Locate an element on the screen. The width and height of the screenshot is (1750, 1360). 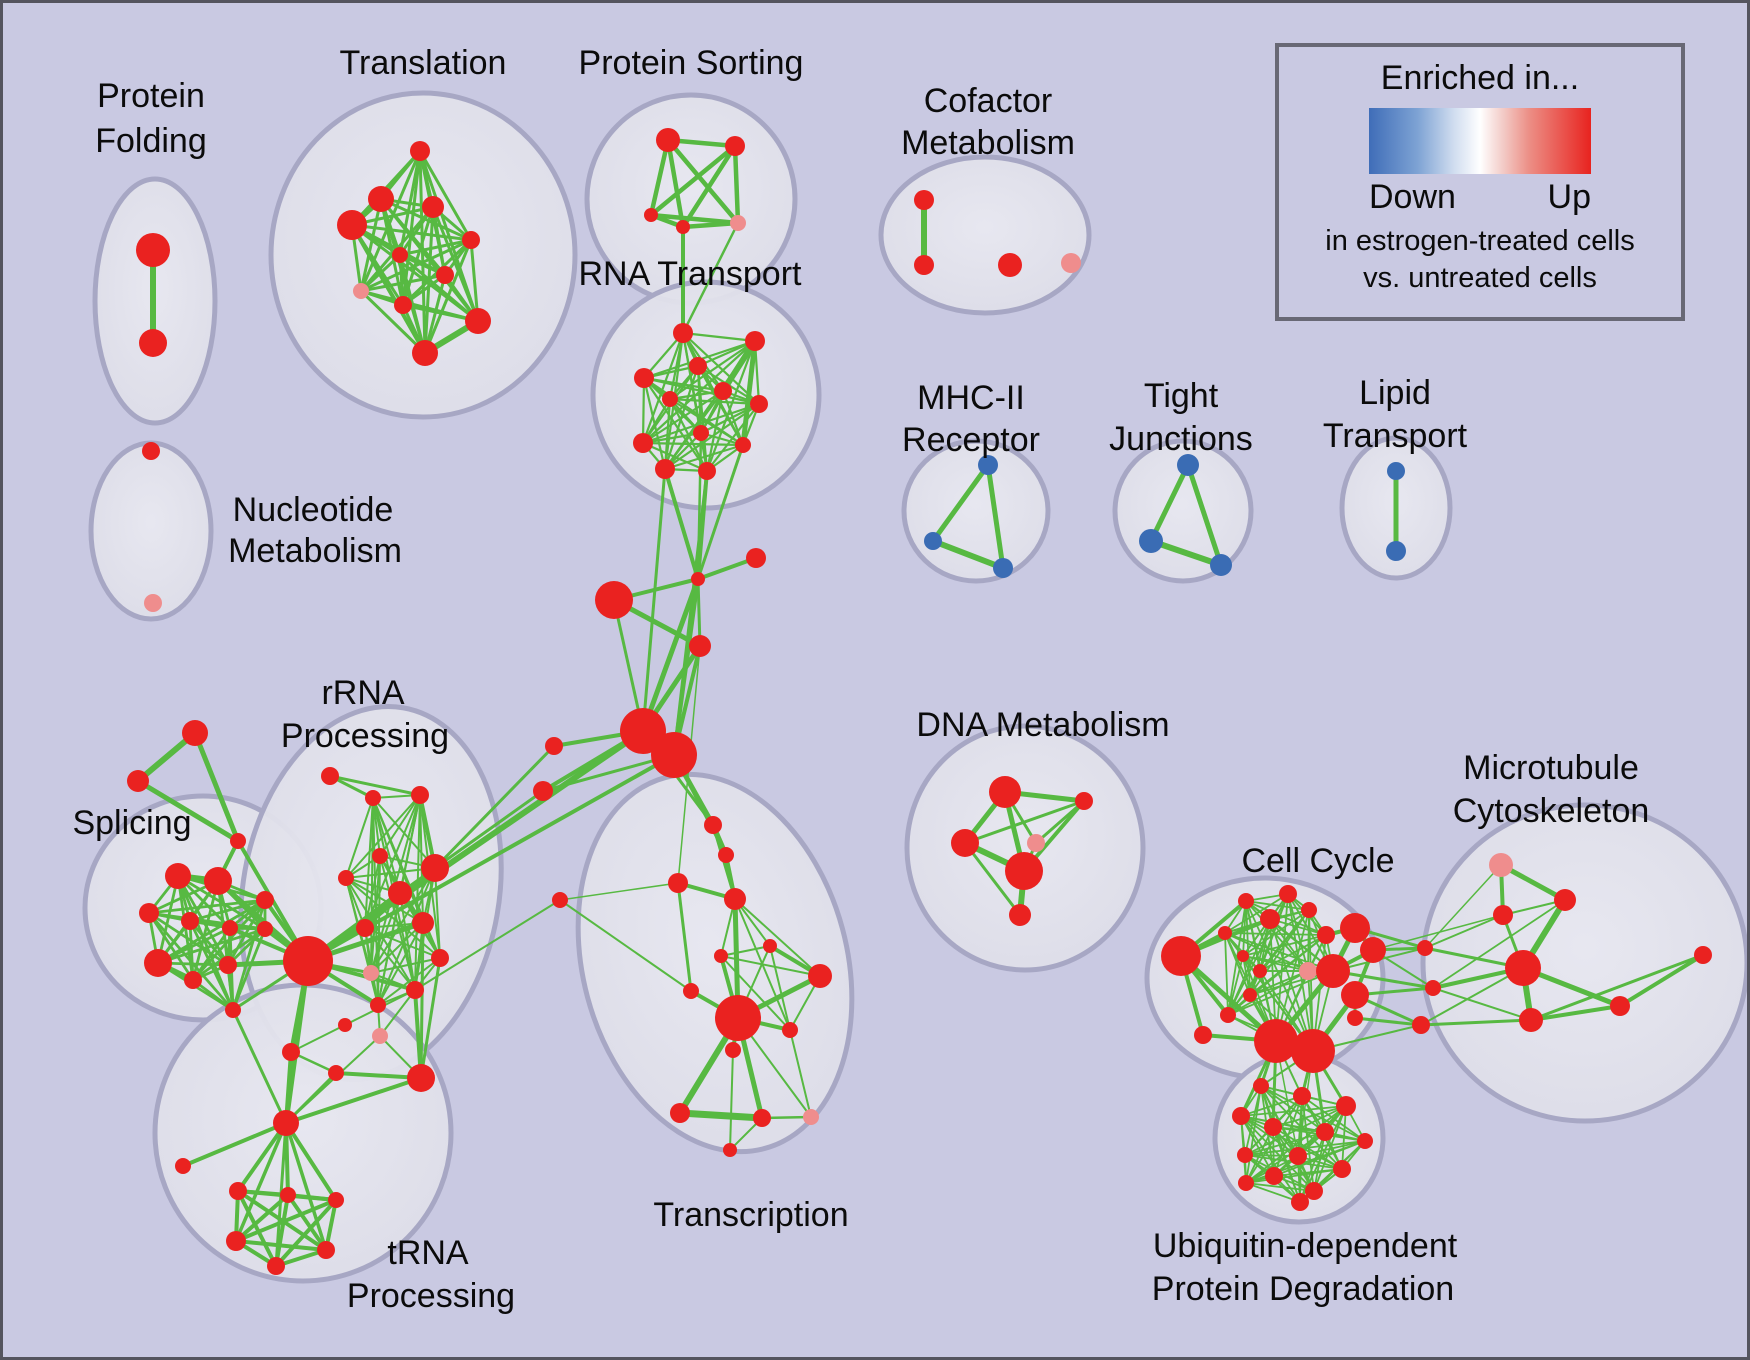
node-cc16 is located at coordinates (1203, 1035).